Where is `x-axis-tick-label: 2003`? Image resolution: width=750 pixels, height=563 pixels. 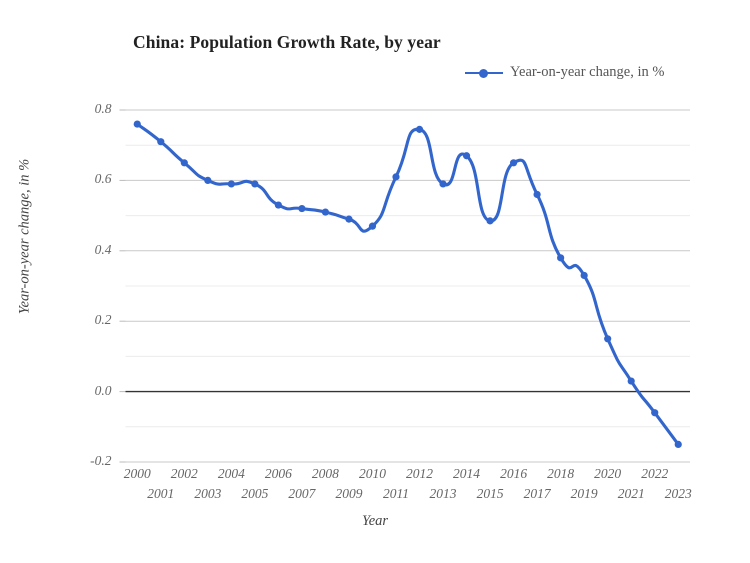 x-axis-tick-label: 2003 is located at coordinates (208, 493).